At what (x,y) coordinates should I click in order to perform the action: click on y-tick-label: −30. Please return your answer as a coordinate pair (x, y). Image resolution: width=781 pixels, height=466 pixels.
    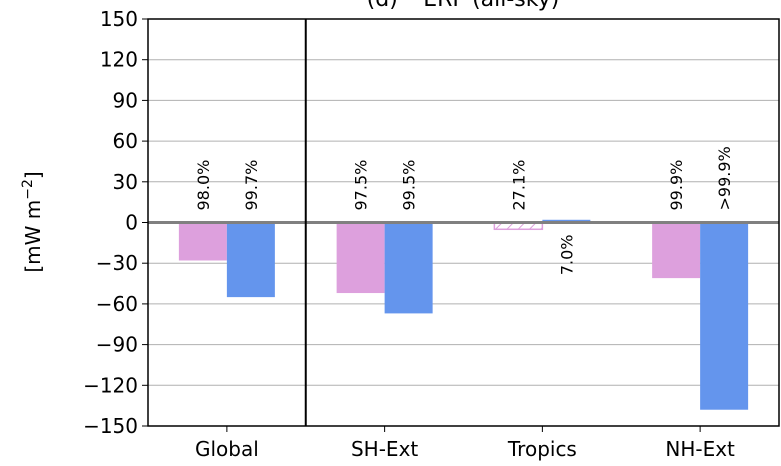
    Looking at the image, I should click on (117, 263).